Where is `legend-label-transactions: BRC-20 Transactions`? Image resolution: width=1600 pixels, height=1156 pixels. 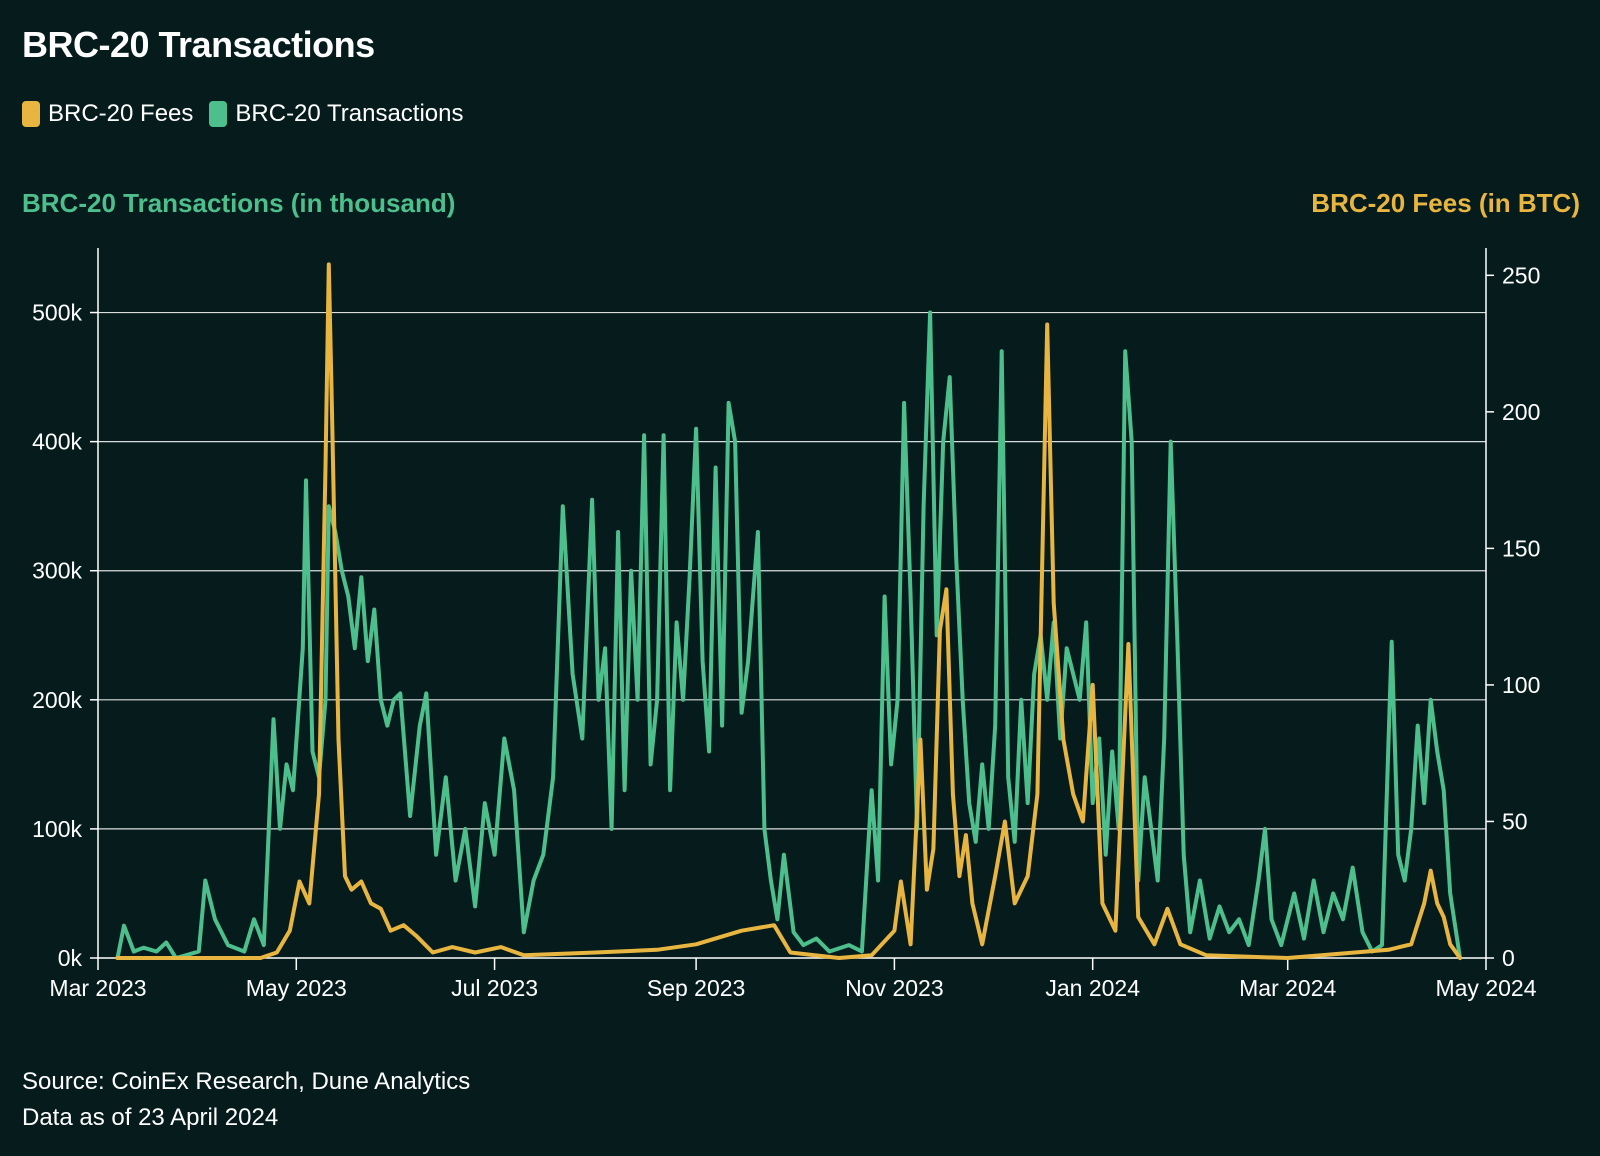 legend-label-transactions: BRC-20 Transactions is located at coordinates (349, 113).